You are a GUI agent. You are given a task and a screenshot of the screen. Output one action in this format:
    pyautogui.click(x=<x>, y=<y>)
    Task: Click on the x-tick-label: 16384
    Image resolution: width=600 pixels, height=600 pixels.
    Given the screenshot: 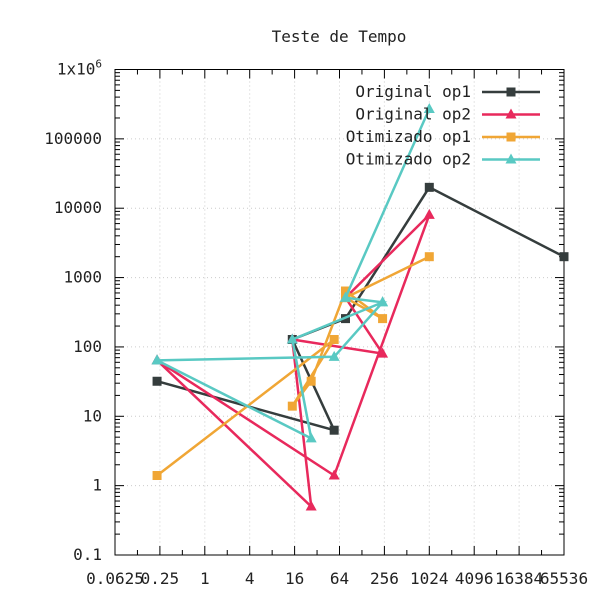 What is the action you would take?
    pyautogui.click(x=519, y=578)
    